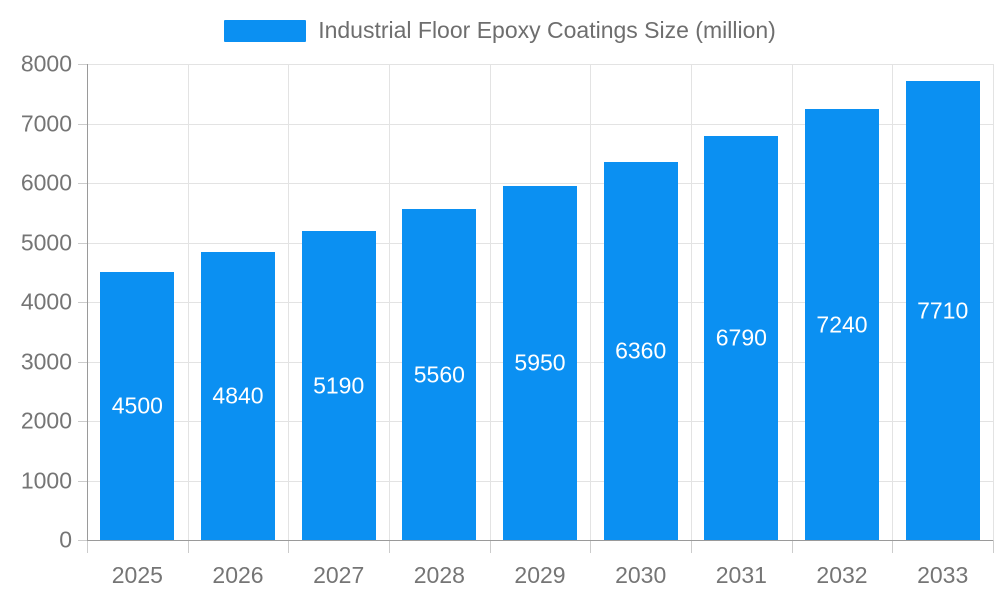  I want to click on bar-2027, so click(338, 385).